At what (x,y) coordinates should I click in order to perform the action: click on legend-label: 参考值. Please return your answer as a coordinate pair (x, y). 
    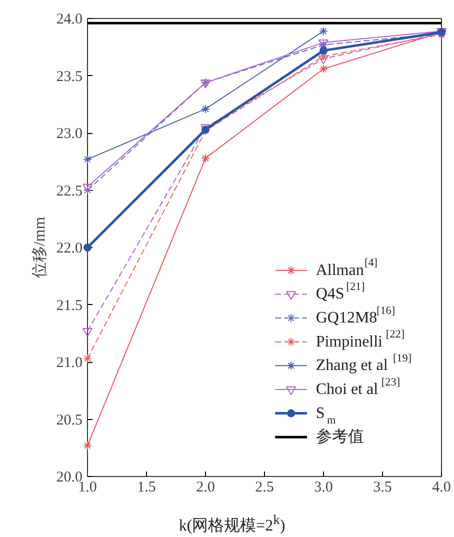
    Looking at the image, I should click on (340, 437).